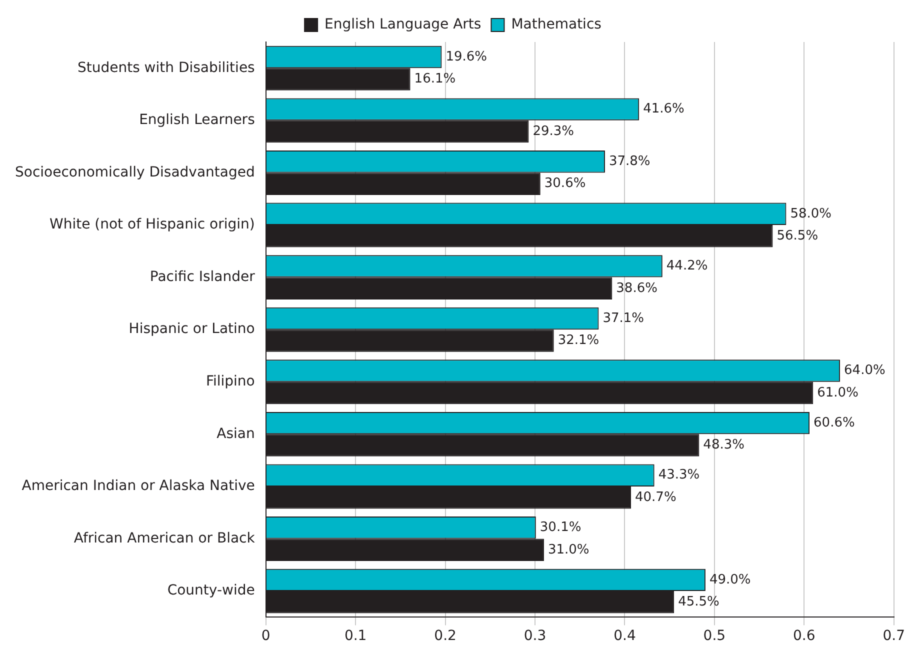 The height and width of the screenshot is (662, 918). I want to click on y-tick-label: White (not of Hispanic origin), so click(152, 224).